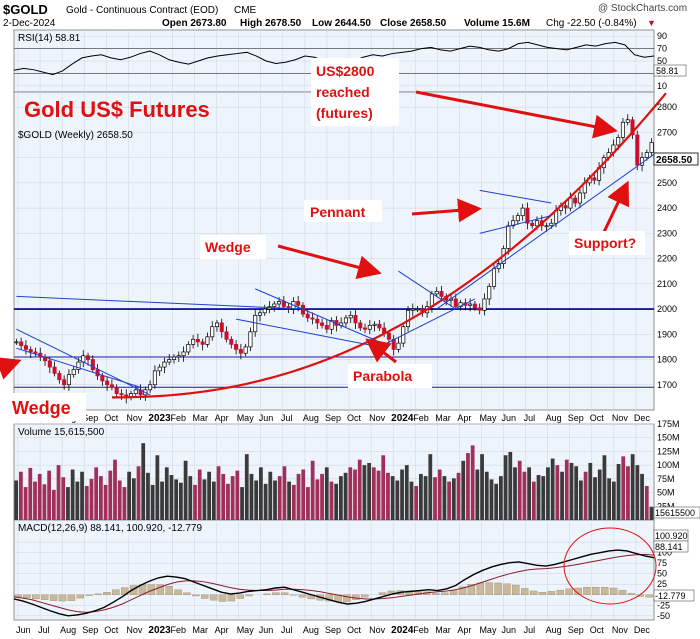 The height and width of the screenshot is (639, 700). I want to click on volume-tick-label: 100M, so click(668, 465).